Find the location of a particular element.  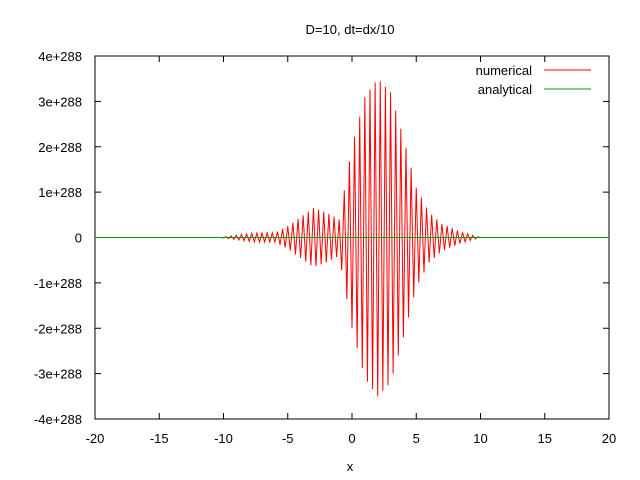

x-tick-label: -20 is located at coordinates (95, 438).